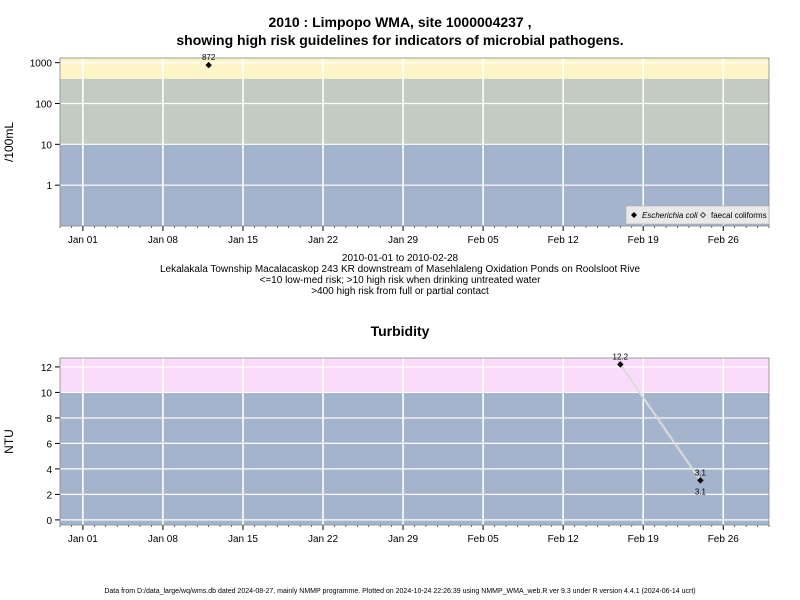  What do you see at coordinates (209, 57) in the screenshot?
I see `data-label: 872` at bounding box center [209, 57].